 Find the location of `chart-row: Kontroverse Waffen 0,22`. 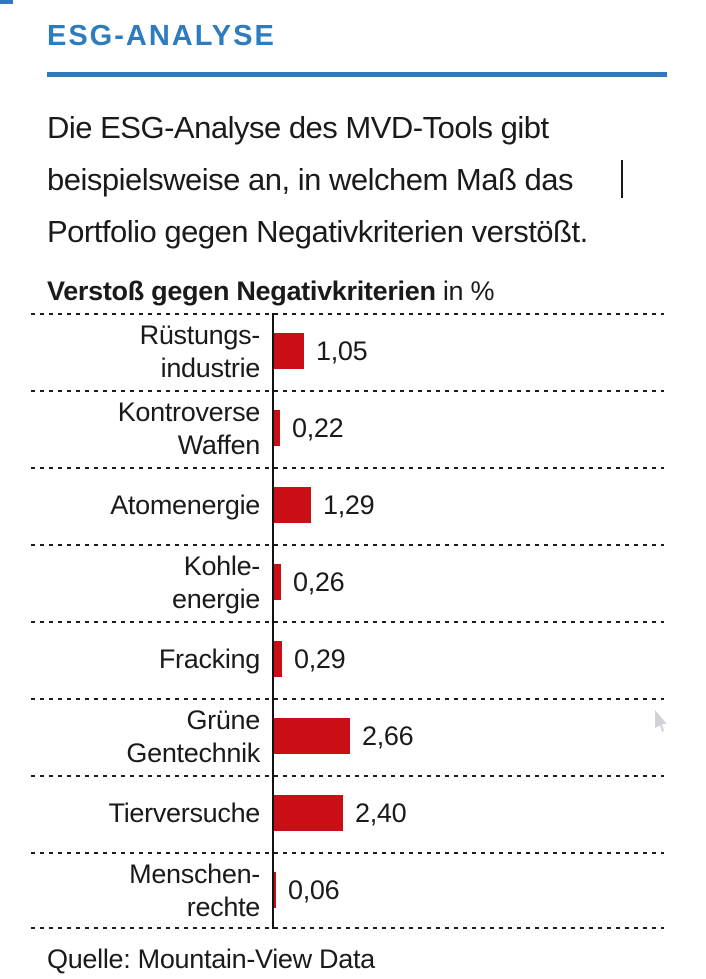

chart-row: Kontroverse Waffen 0,22 is located at coordinates (347, 428).